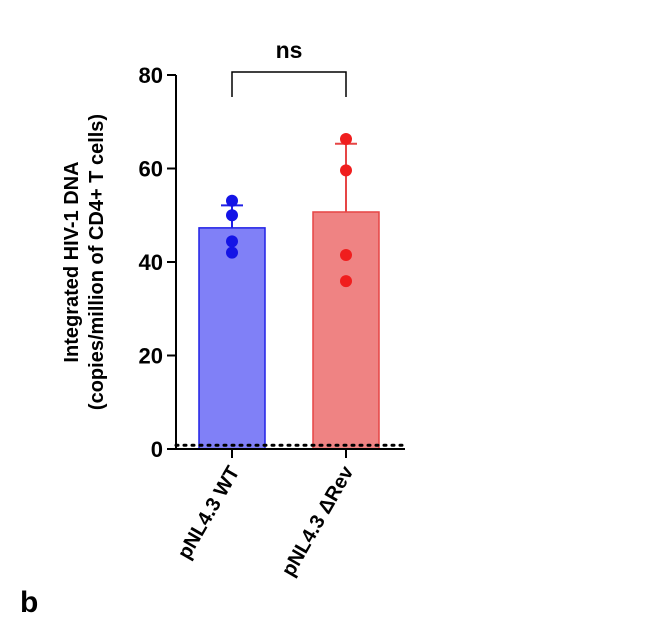 This screenshot has height=619, width=647. What do you see at coordinates (289, 50) in the screenshot?
I see `significance-label: ns` at bounding box center [289, 50].